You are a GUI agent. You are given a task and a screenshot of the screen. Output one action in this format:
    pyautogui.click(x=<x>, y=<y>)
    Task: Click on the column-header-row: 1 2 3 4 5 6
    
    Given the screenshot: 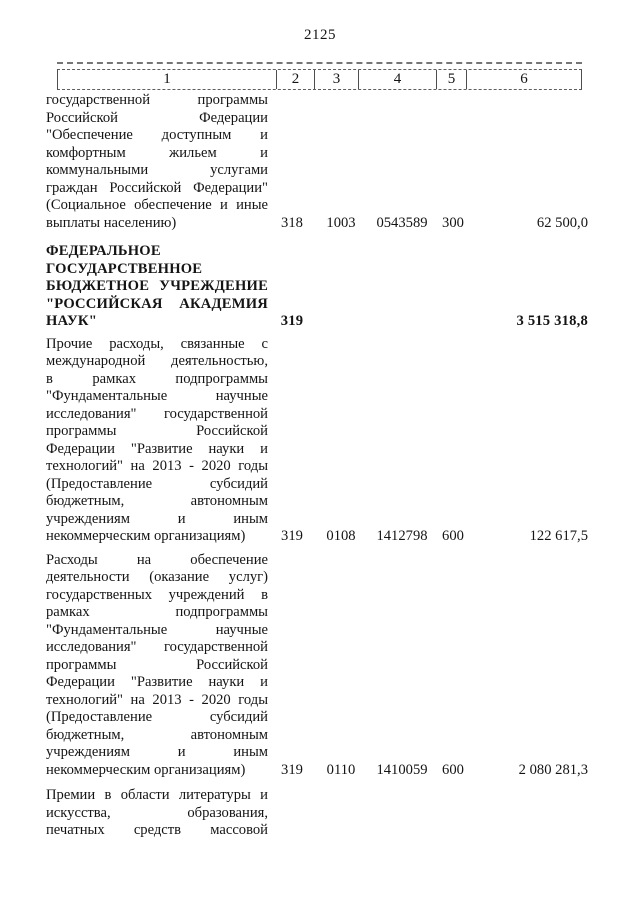 What is the action you would take?
    pyautogui.click(x=319, y=79)
    